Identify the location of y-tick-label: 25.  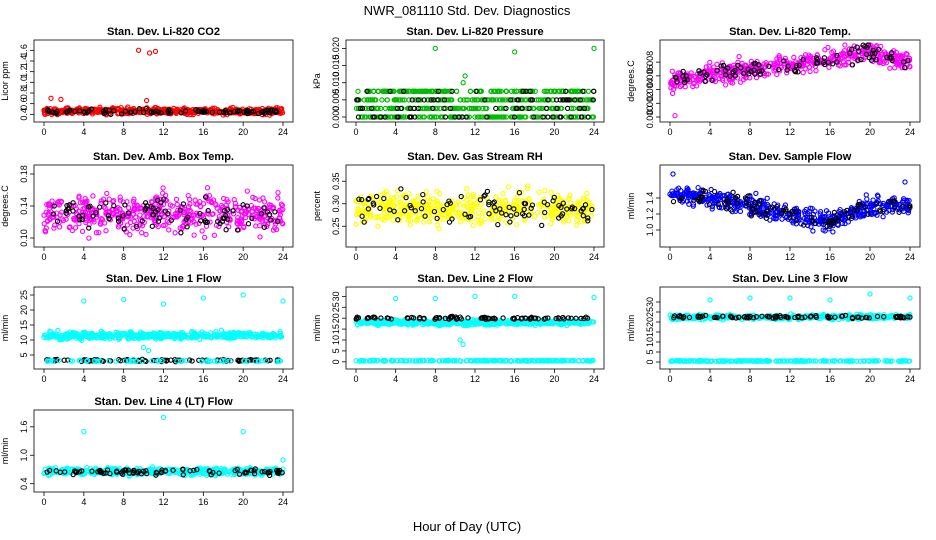
(24, 295).